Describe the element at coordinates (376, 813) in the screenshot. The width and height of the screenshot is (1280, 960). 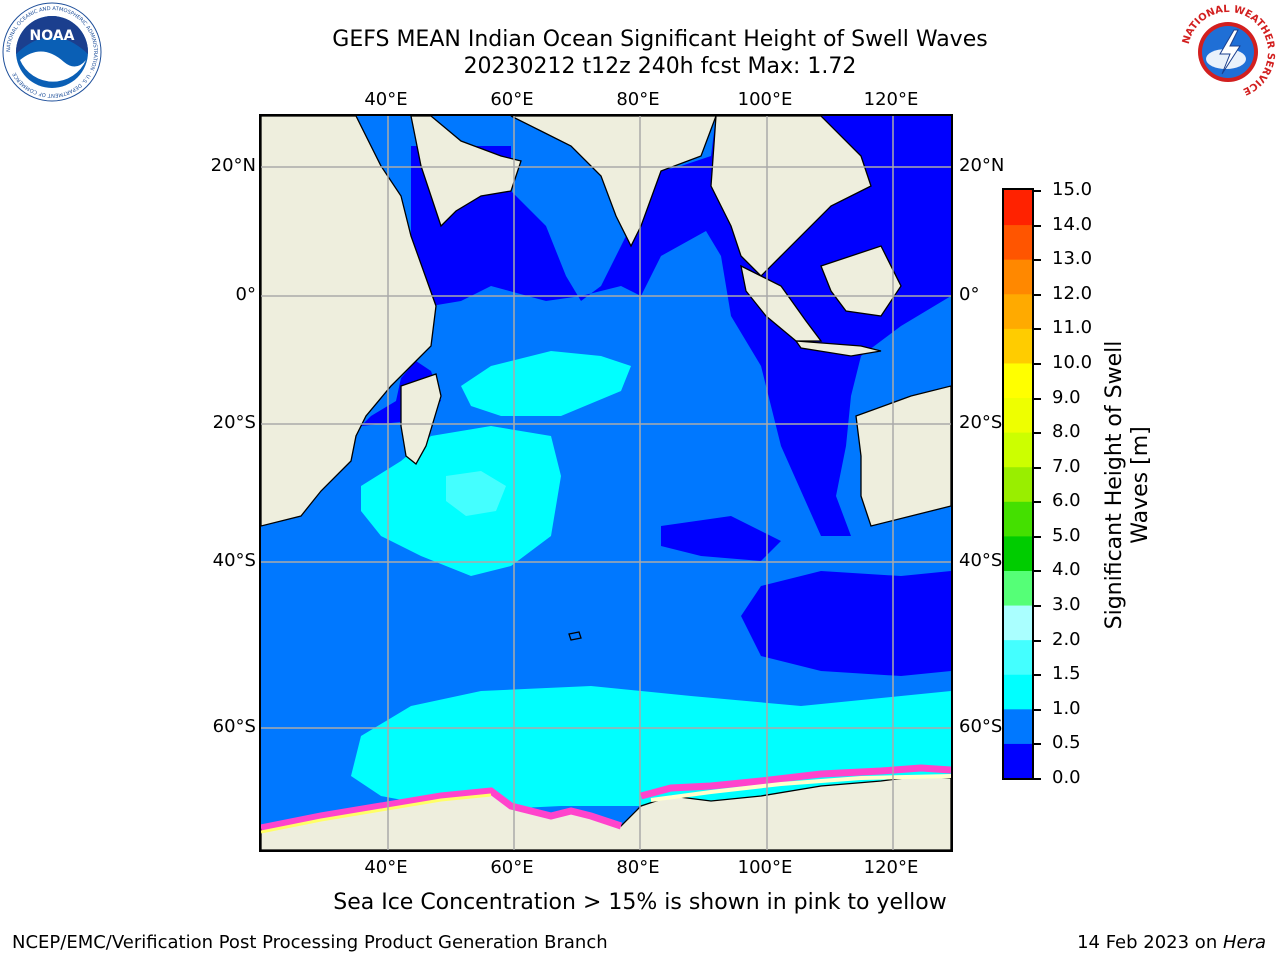
I see `sea-ice-yellow-west` at that location.